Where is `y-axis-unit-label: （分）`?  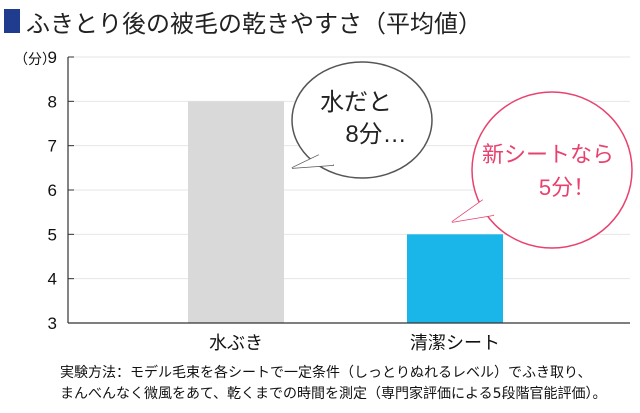 y-axis-unit-label: （分） is located at coordinates (35, 59).